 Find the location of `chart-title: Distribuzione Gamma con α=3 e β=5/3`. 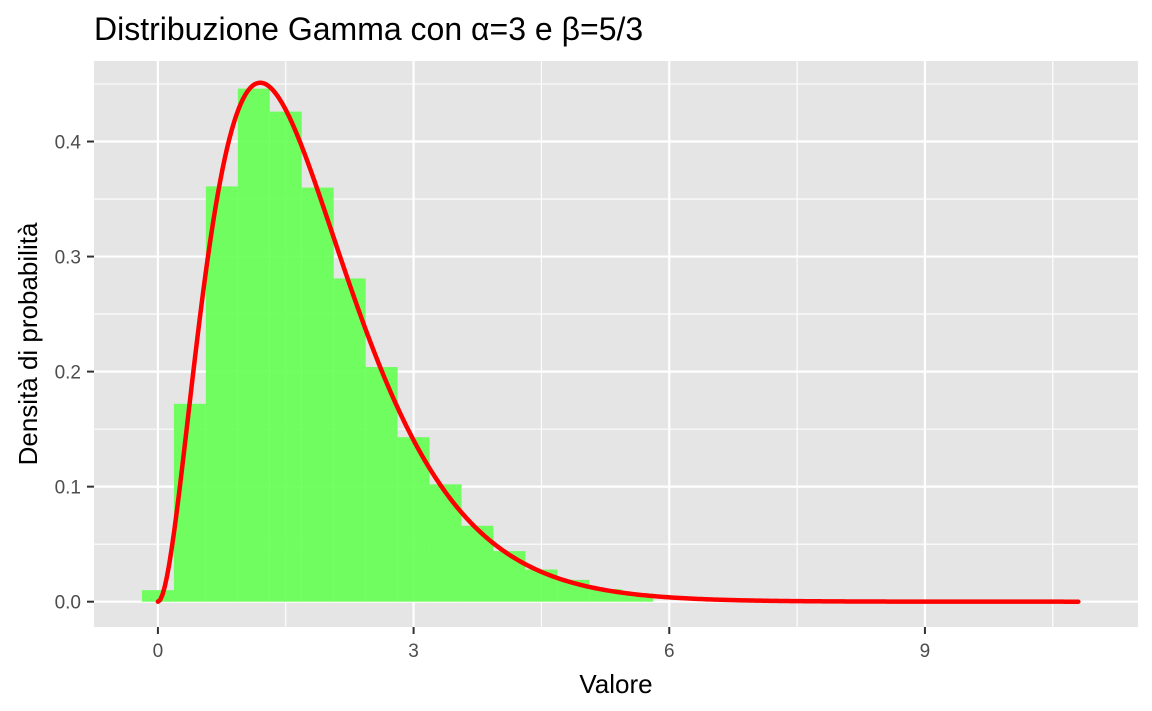

chart-title: Distribuzione Gamma con α=3 e β=5/3 is located at coordinates (368, 29).